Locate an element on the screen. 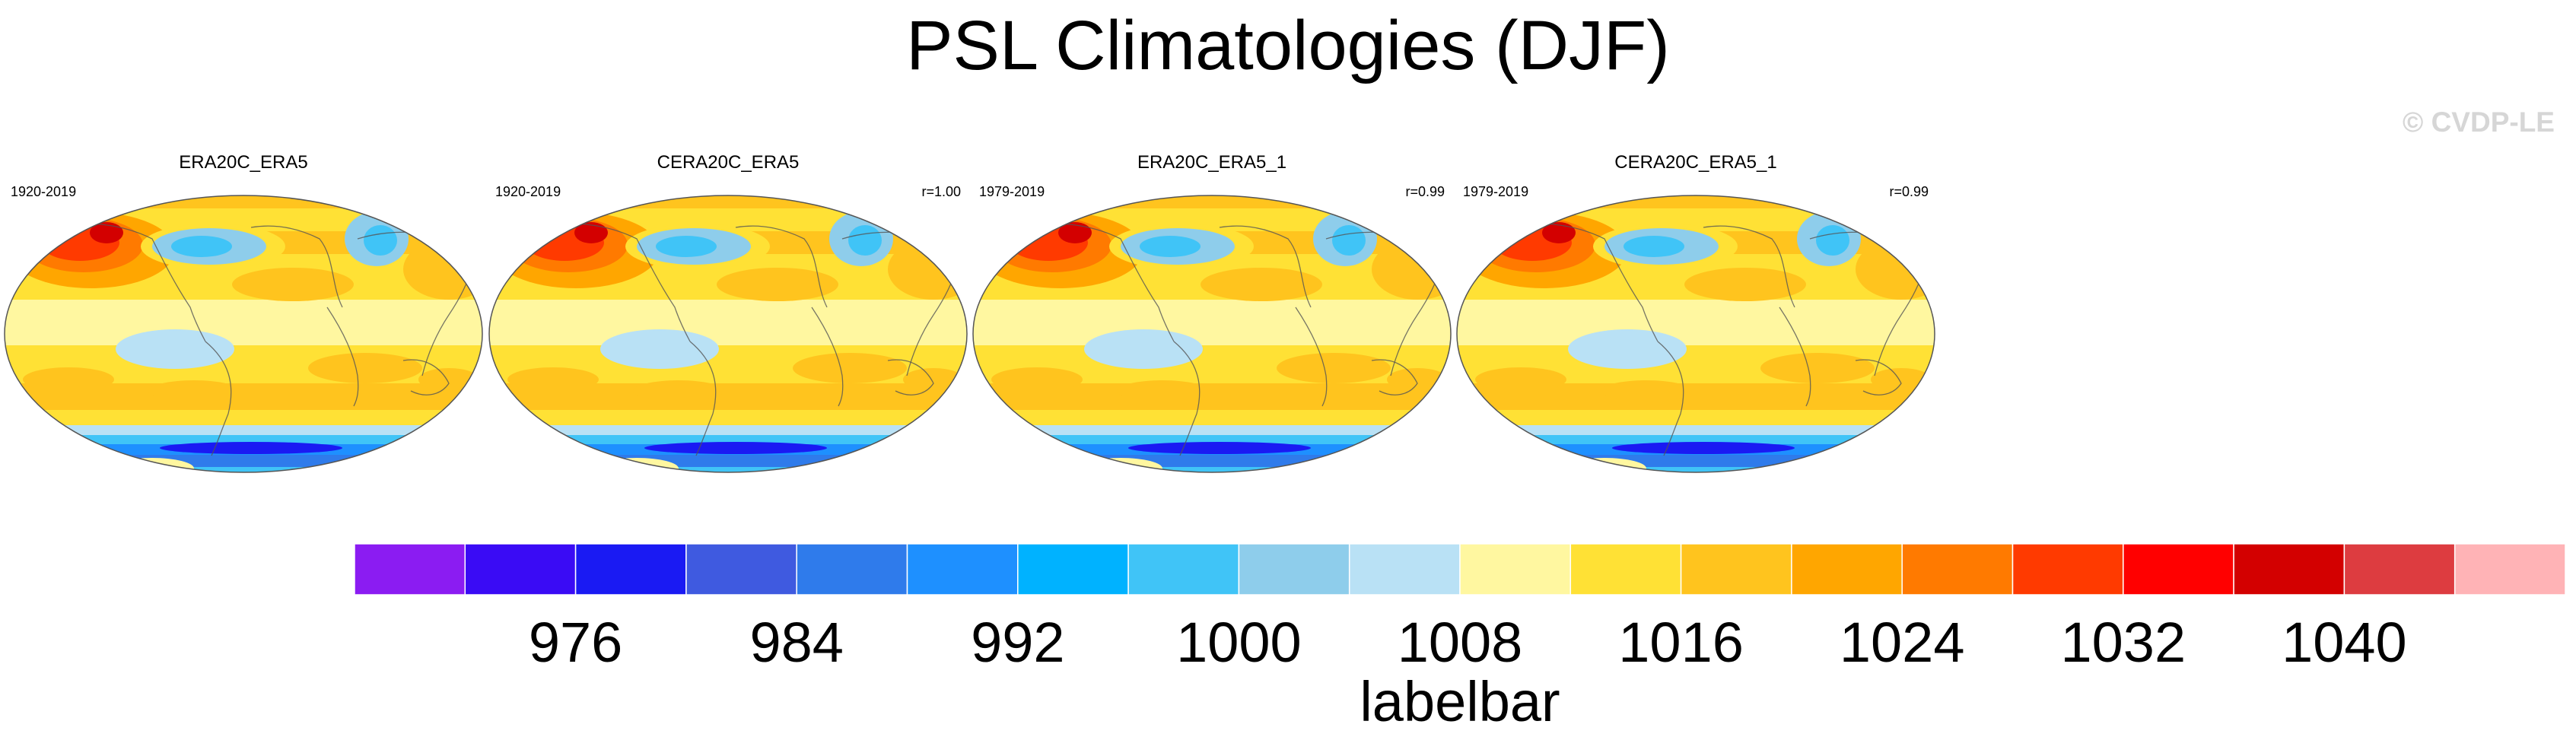 The height and width of the screenshot is (737, 2576). panel-correlation: r=0.99 is located at coordinates (1909, 191).